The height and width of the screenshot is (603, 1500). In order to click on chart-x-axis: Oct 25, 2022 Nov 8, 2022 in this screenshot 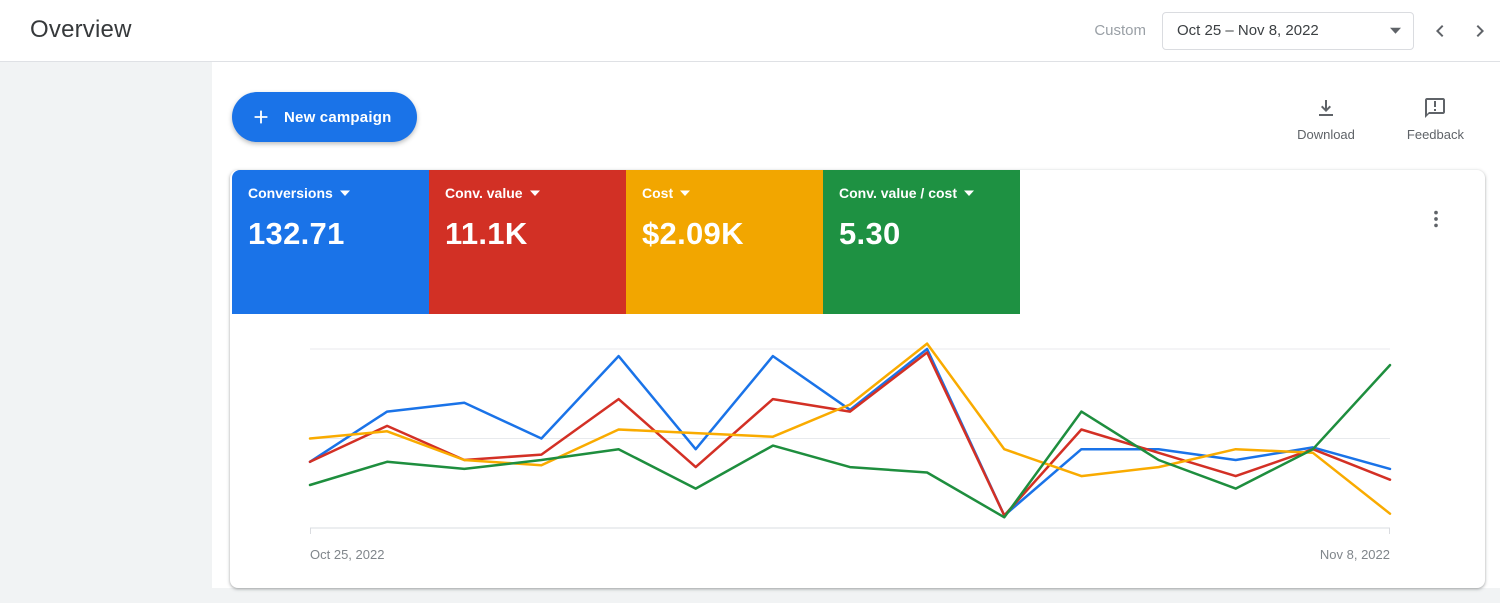, I will do `click(850, 554)`.